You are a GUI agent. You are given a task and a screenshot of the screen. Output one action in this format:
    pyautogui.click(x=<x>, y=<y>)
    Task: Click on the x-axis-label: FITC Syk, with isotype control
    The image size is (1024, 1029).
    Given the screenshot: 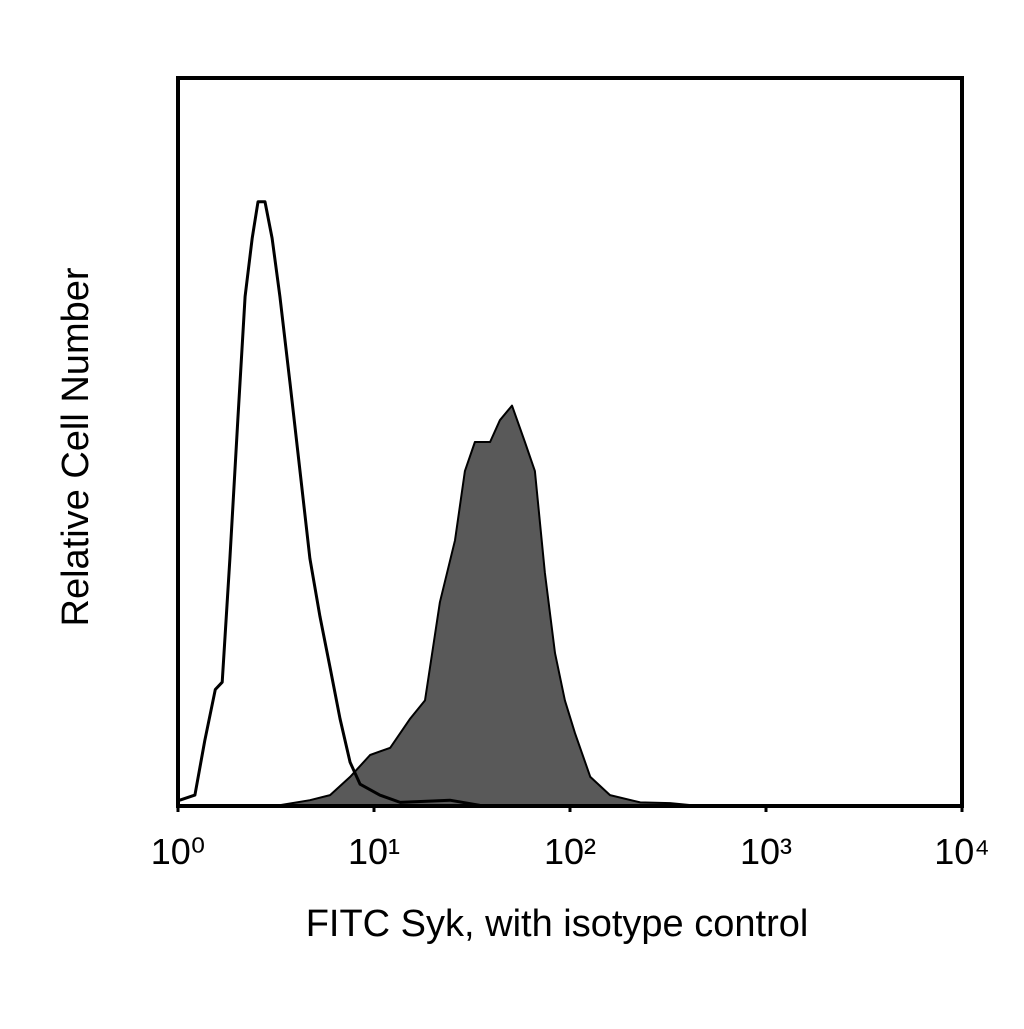 What is the action you would take?
    pyautogui.click(x=557, y=924)
    